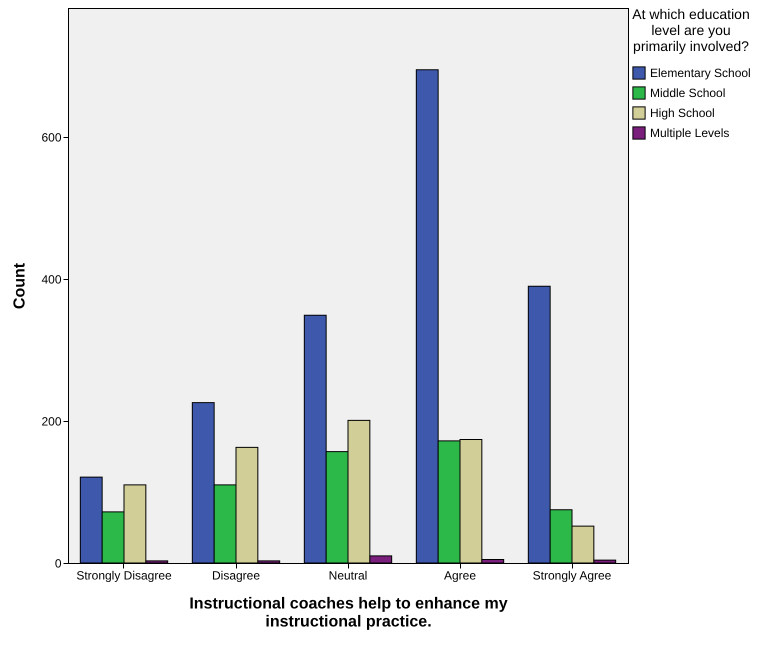  Describe the element at coordinates (682, 113) in the screenshot. I see `legend-label: High School` at that location.